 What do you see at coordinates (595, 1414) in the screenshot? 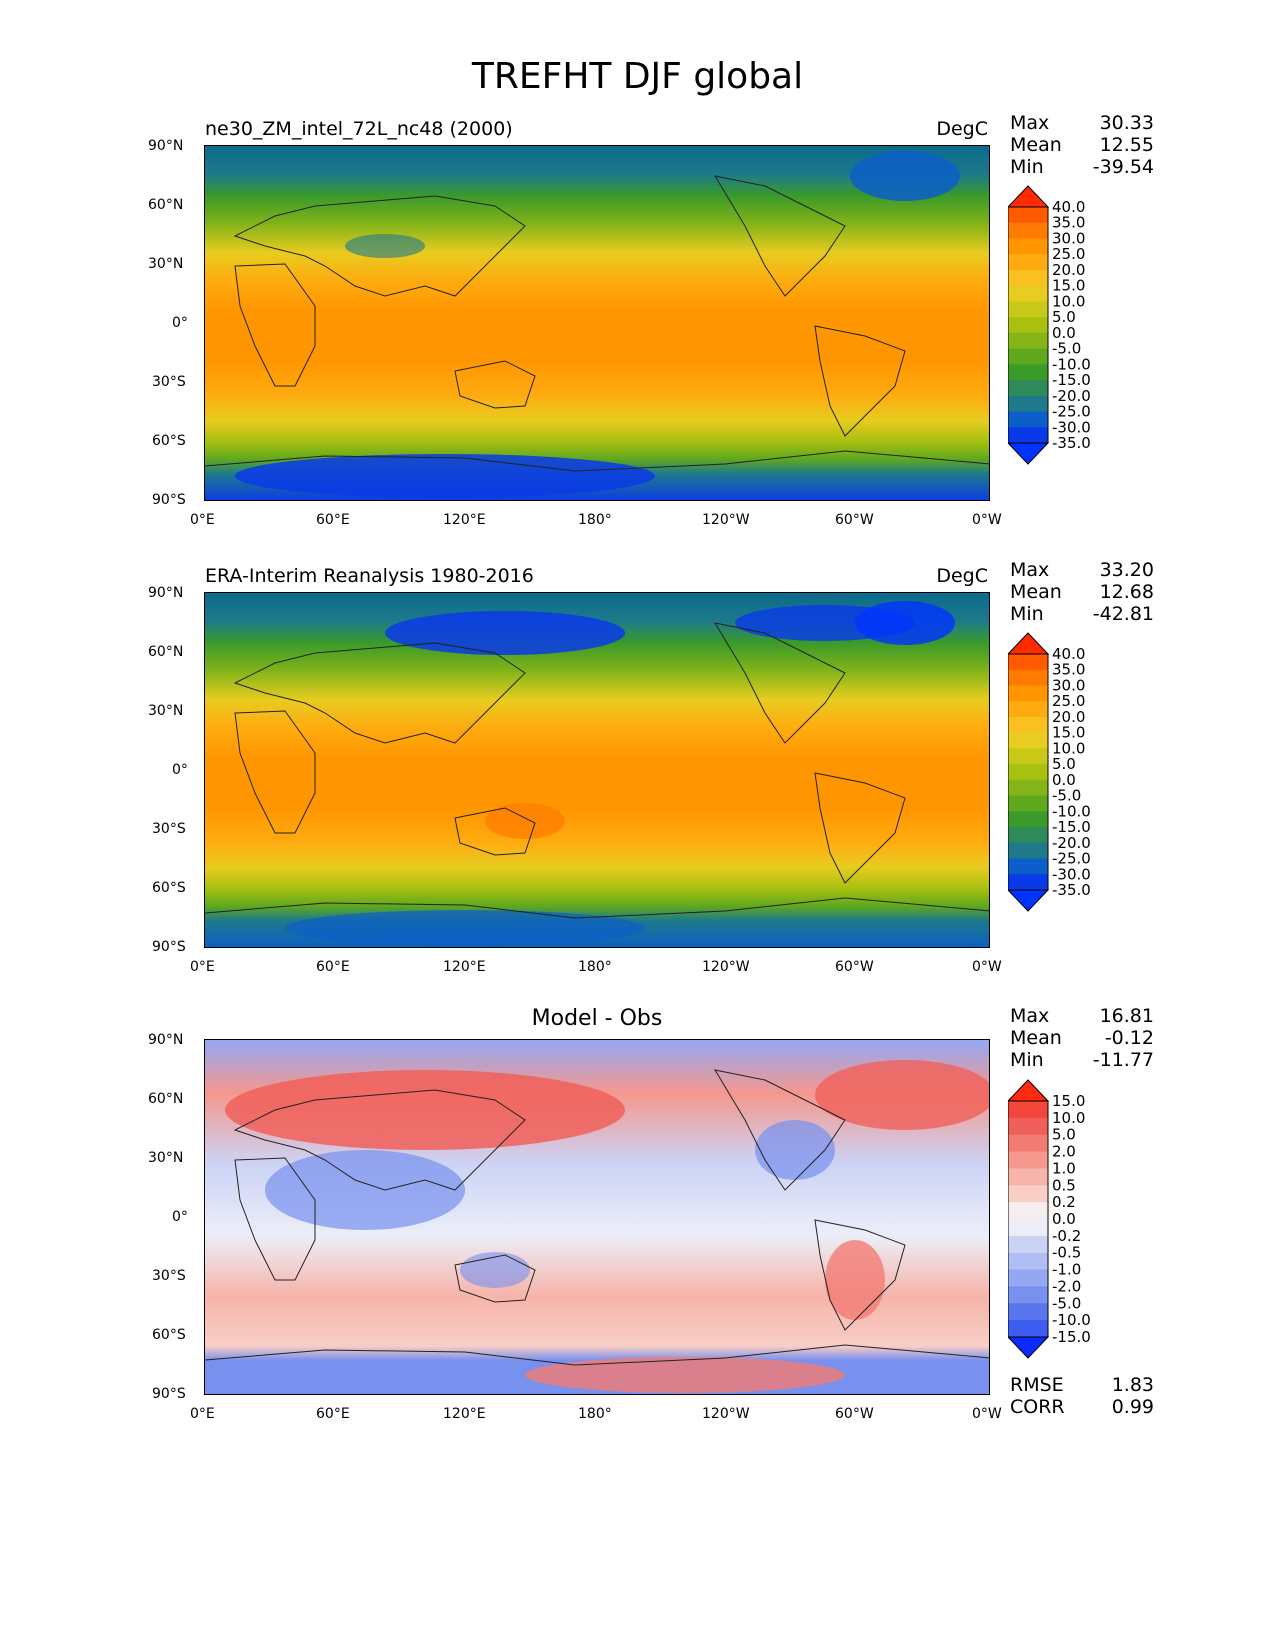
I see `lon-tick: 180°` at bounding box center [595, 1414].